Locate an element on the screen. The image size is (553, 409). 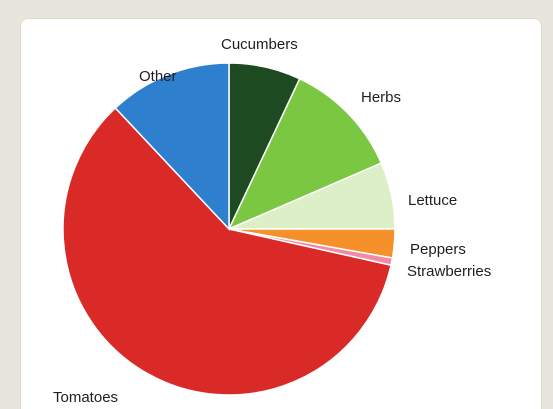
label-lettuce: Lettuce is located at coordinates (432, 200).